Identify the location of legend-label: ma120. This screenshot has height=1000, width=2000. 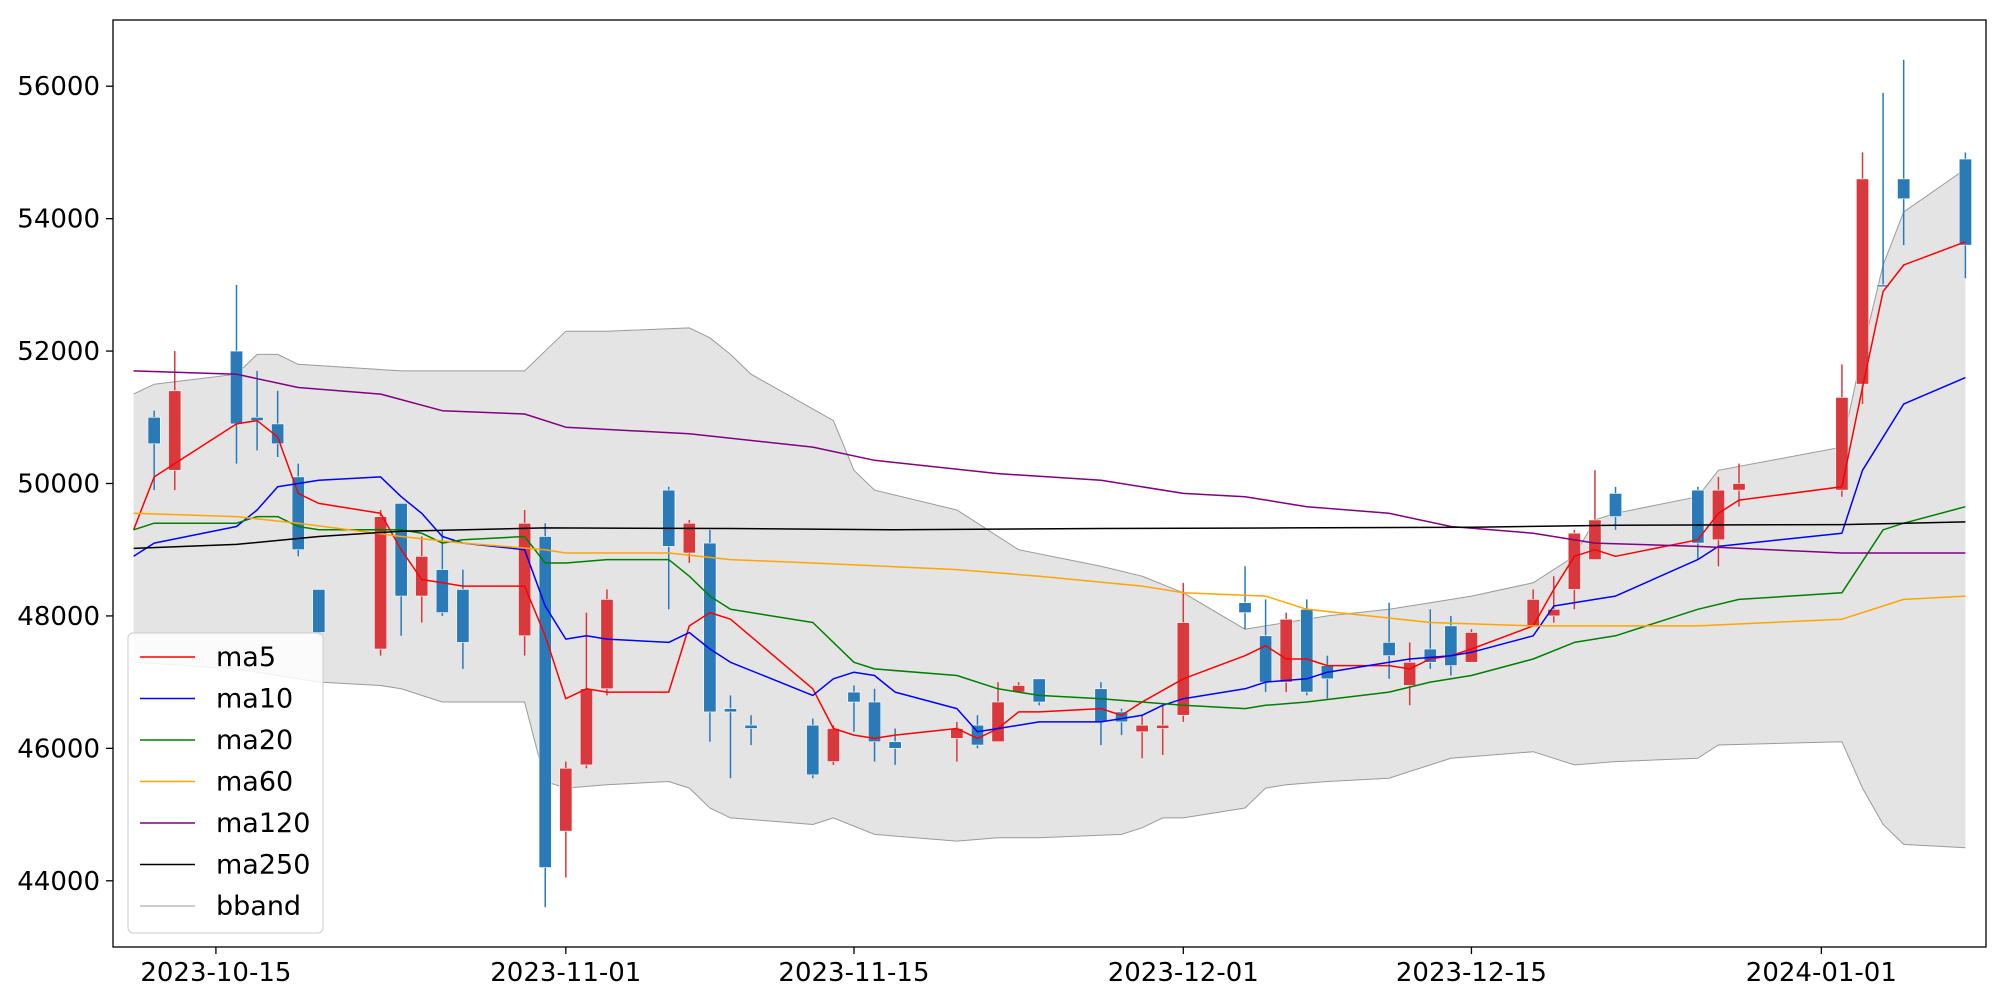
(263, 823).